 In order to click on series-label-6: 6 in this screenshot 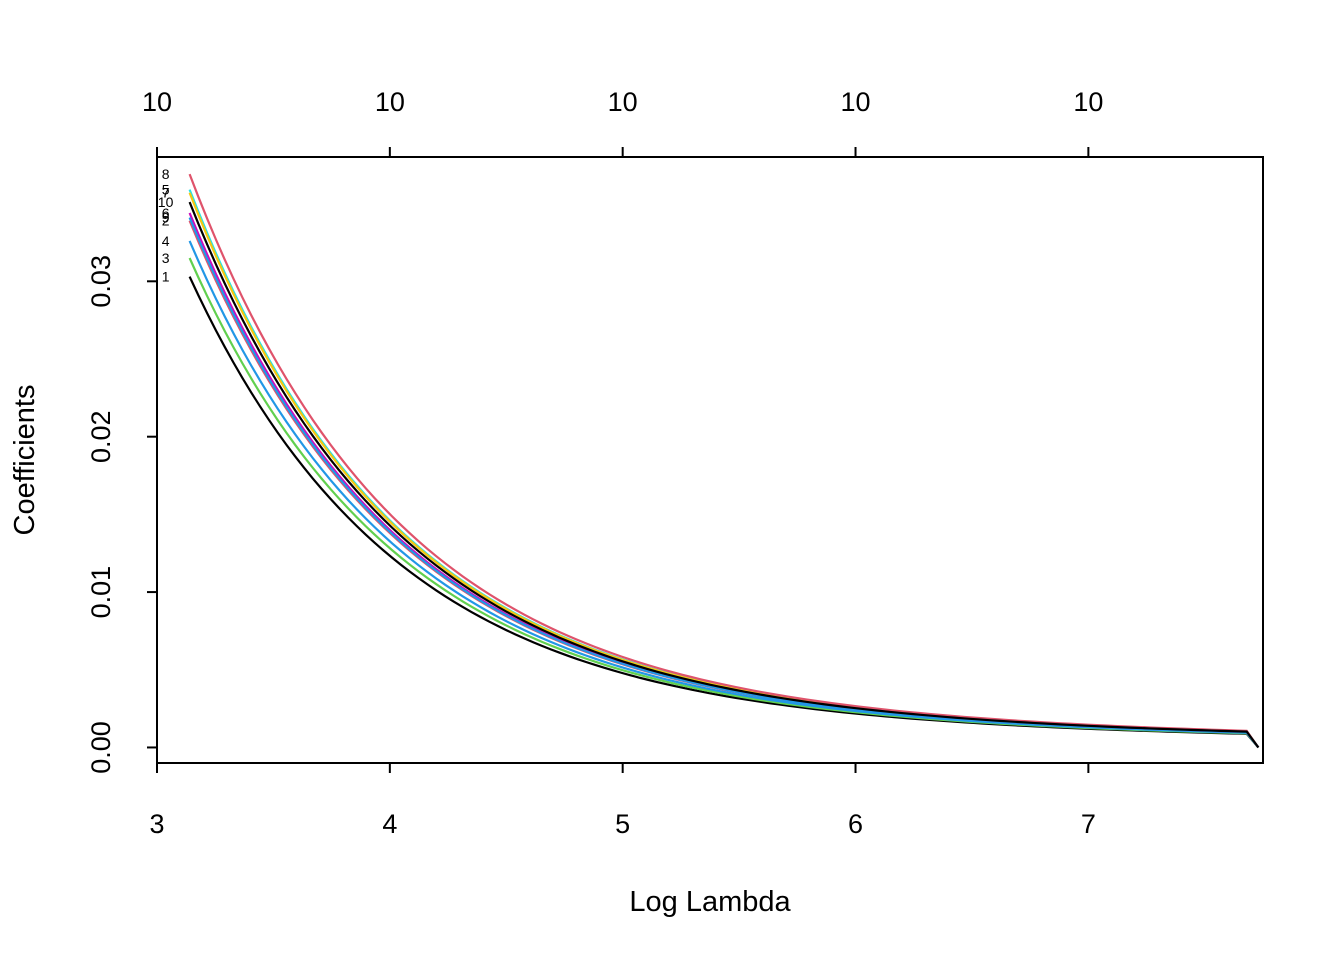, I will do `click(166, 213)`.